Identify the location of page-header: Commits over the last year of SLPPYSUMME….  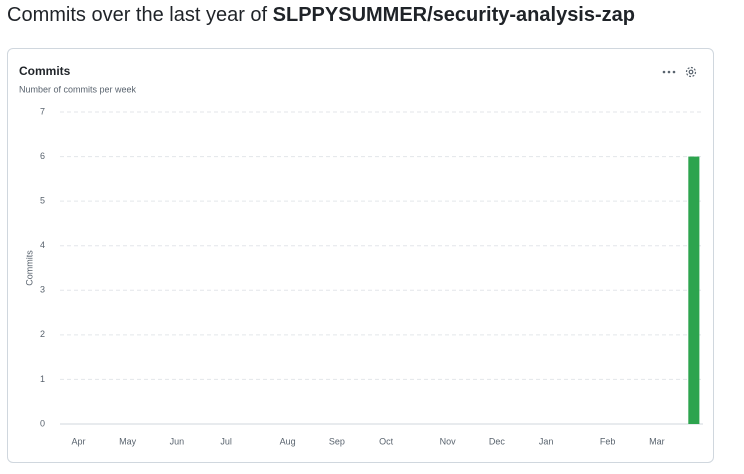
(321, 15).